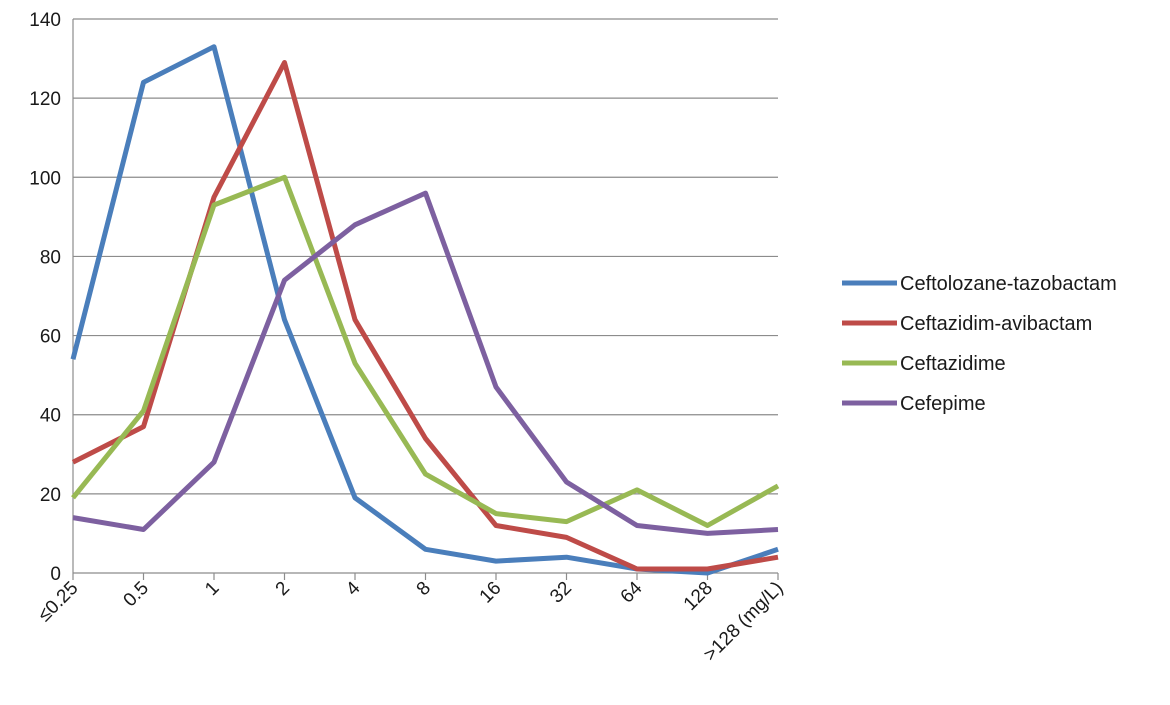 Image resolution: width=1170 pixels, height=705 pixels. Describe the element at coordinates (45, 99) in the screenshot. I see `y-tick-label: 120` at that location.